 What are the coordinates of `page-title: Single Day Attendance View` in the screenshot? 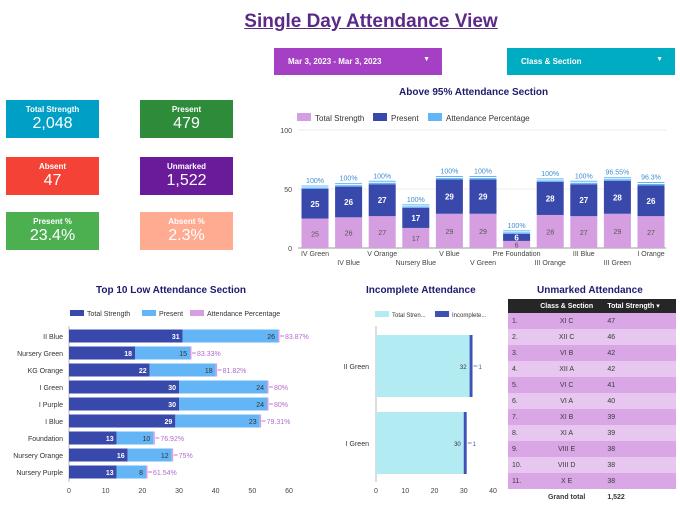 It's located at (371, 21).